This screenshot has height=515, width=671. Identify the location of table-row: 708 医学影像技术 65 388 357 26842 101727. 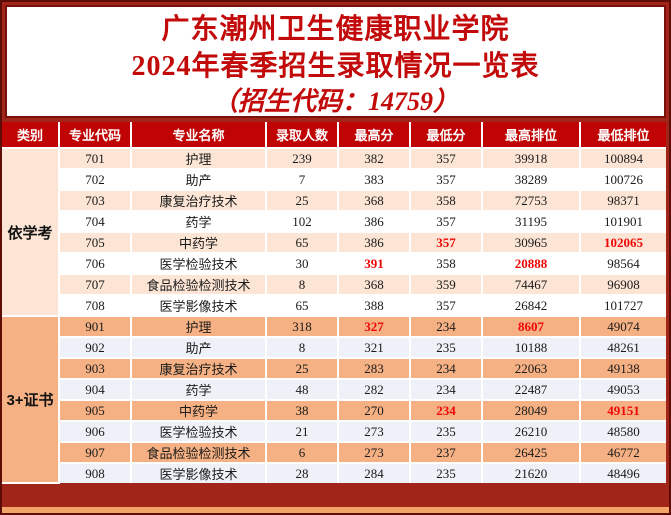
(334, 305).